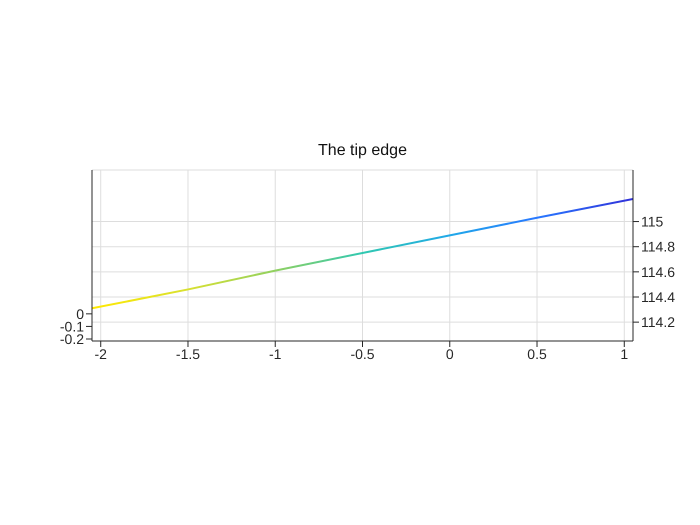 The height and width of the screenshot is (525, 700). Describe the element at coordinates (652, 222) in the screenshot. I see `y-tick-label: 115` at that location.